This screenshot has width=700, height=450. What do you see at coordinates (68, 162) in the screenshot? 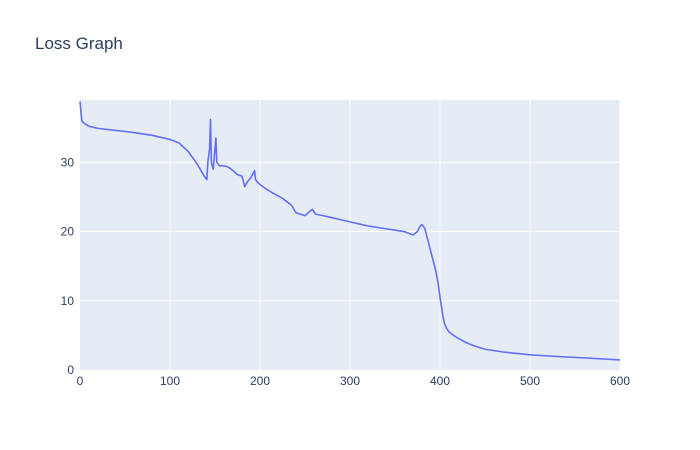
I see `y-tick-label: 30` at bounding box center [68, 162].